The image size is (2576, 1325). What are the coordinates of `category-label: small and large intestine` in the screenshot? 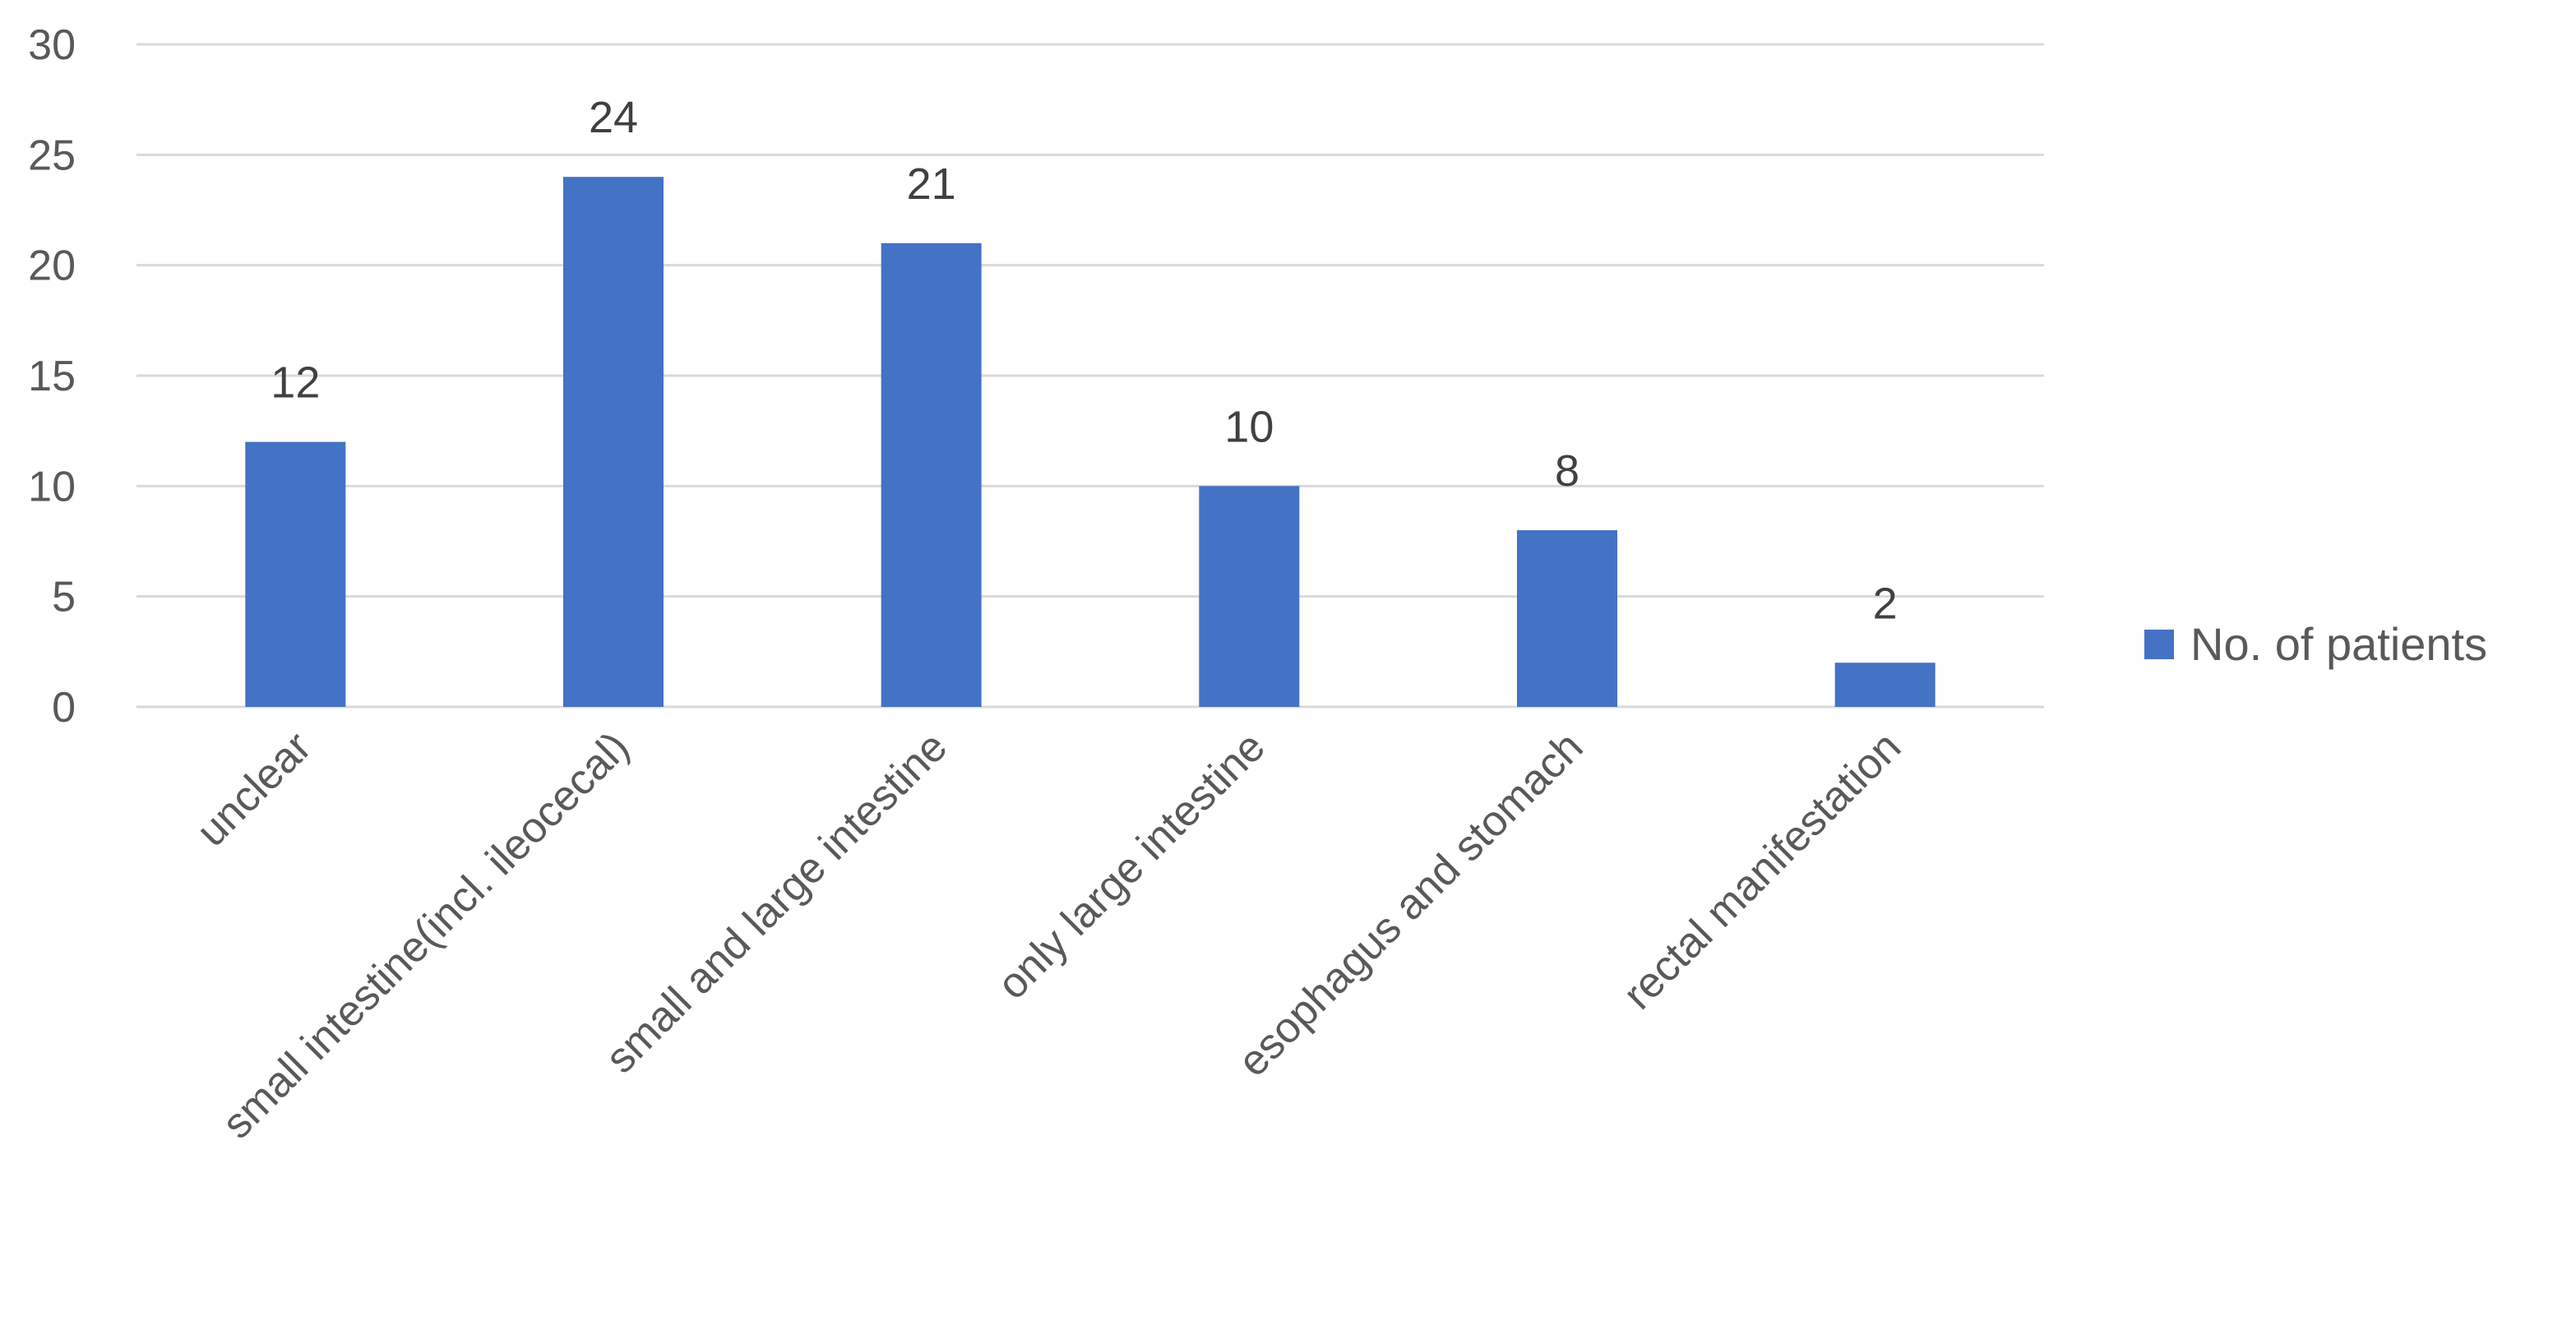 It's located at (777, 903).